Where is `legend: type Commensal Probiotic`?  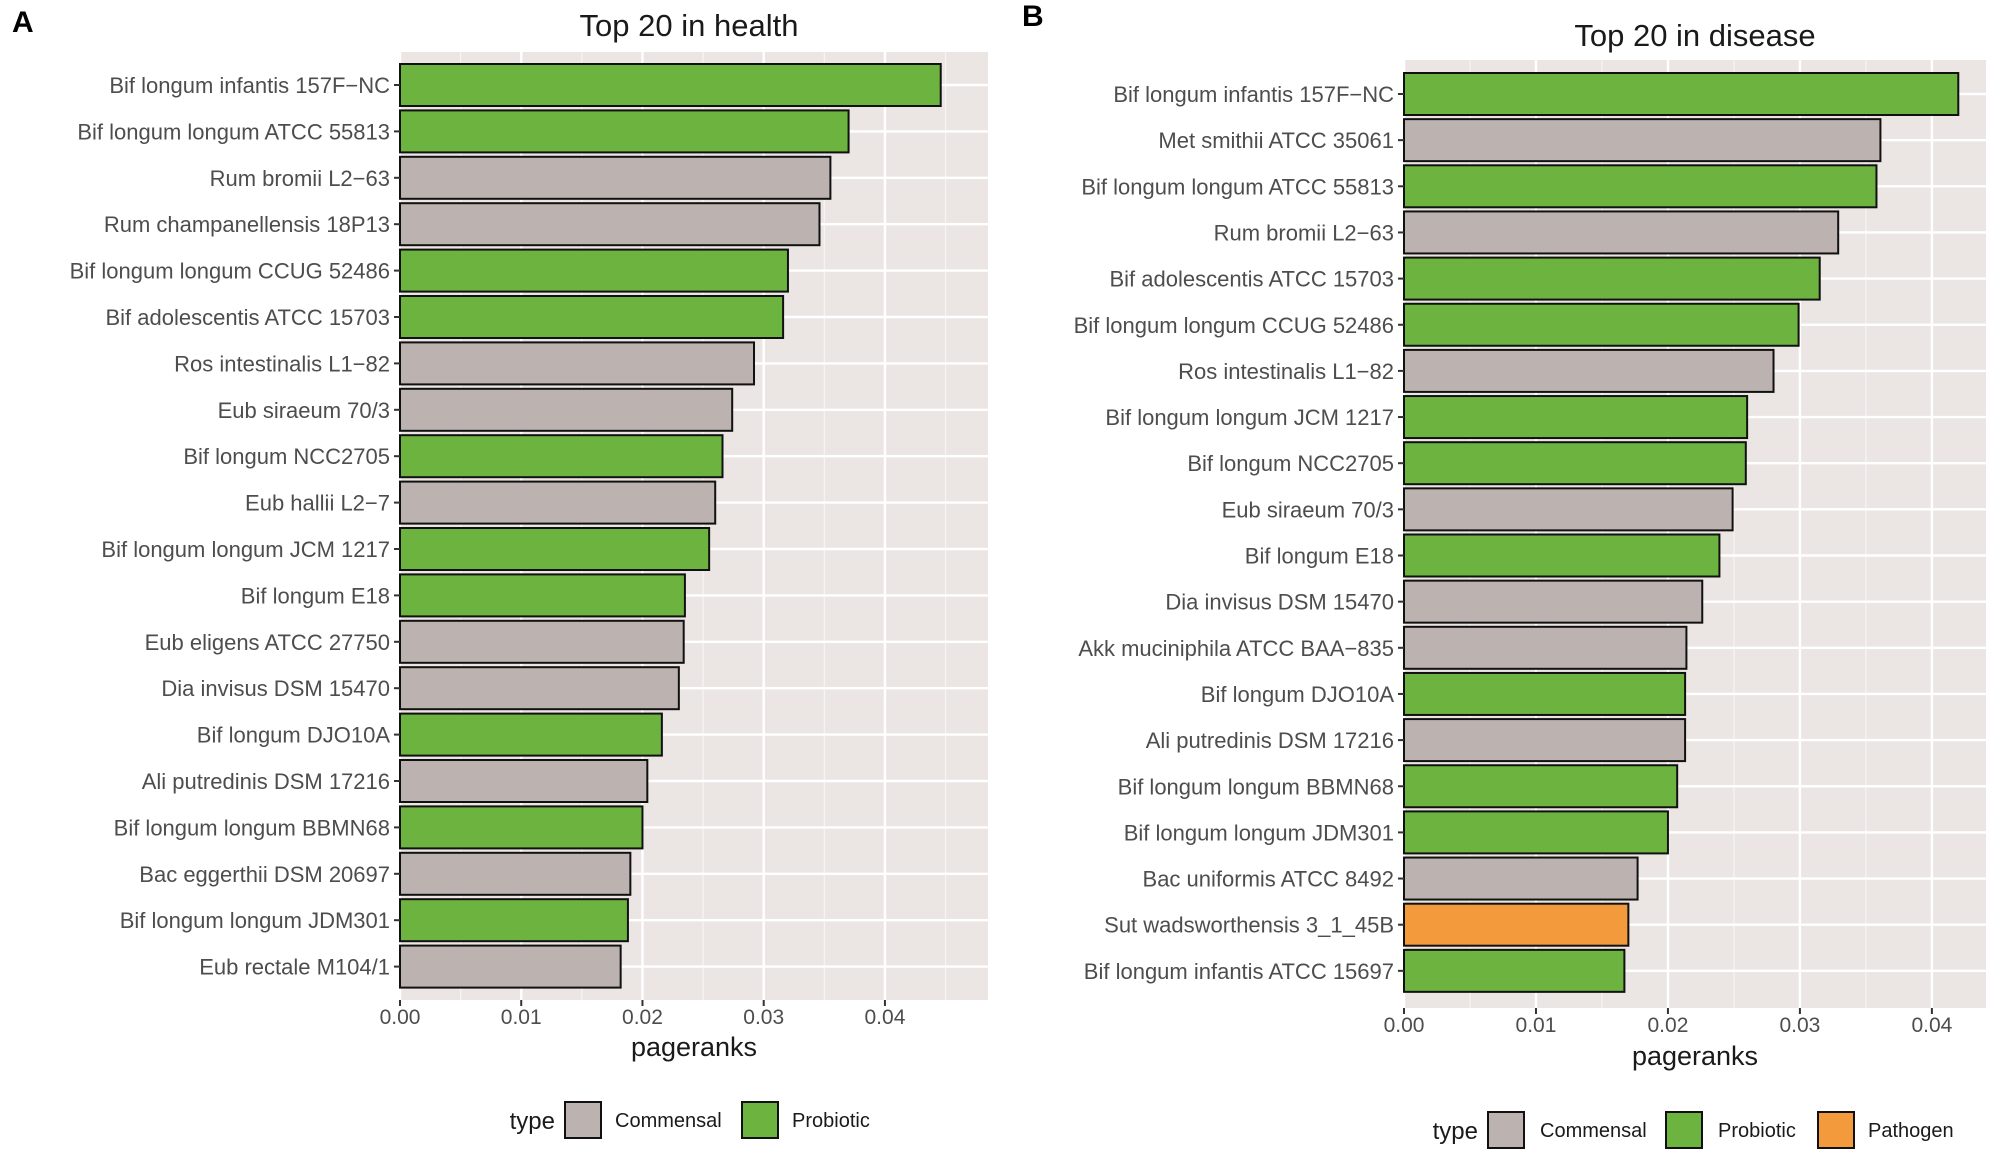
legend: type Commensal Probiotic is located at coordinates (690, 1120).